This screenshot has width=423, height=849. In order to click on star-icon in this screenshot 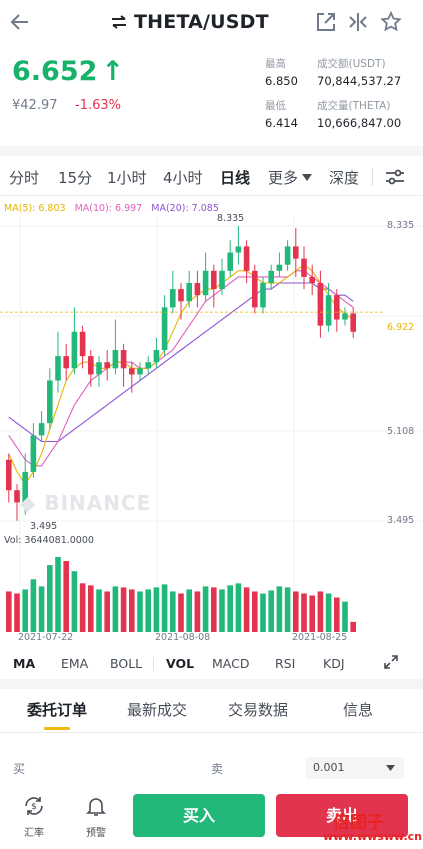, I will do `click(391, 22)`.